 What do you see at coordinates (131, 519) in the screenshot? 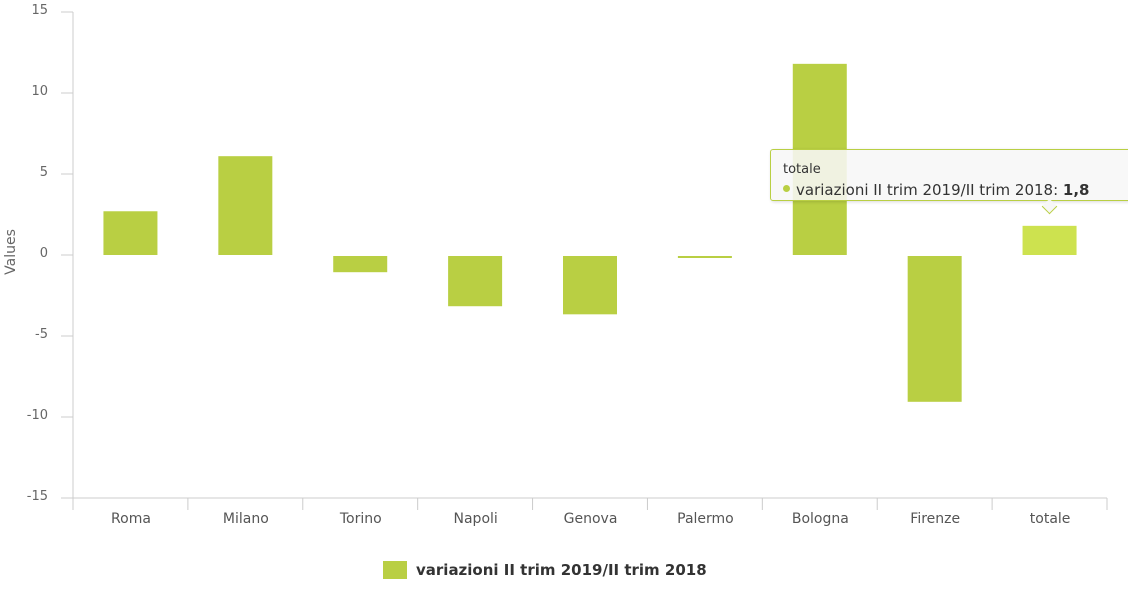
I see `x-tick-label: Roma` at bounding box center [131, 519].